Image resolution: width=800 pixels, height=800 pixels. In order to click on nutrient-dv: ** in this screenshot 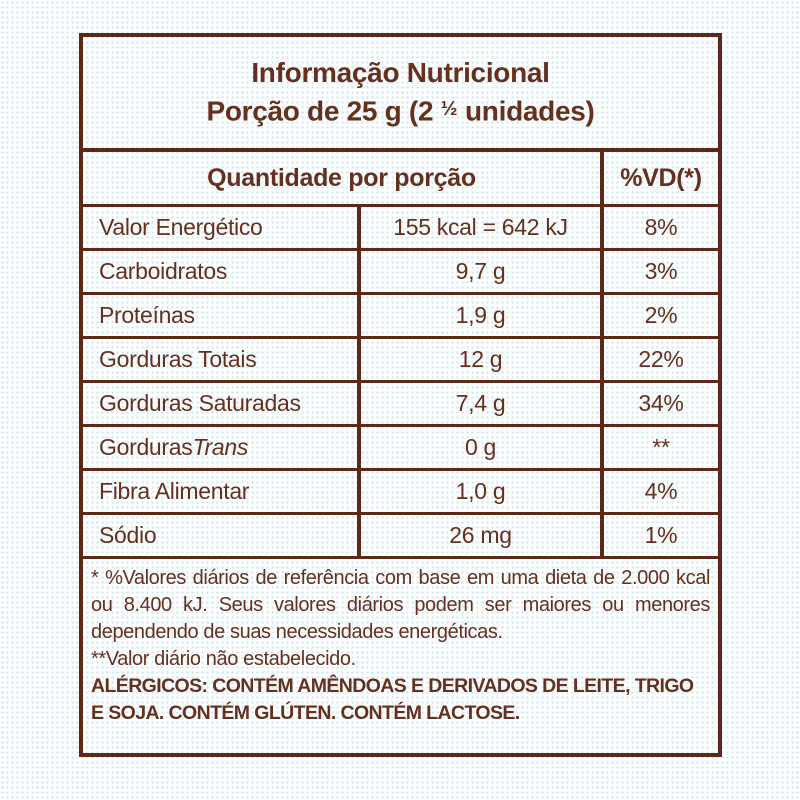, I will do `click(659, 447)`.